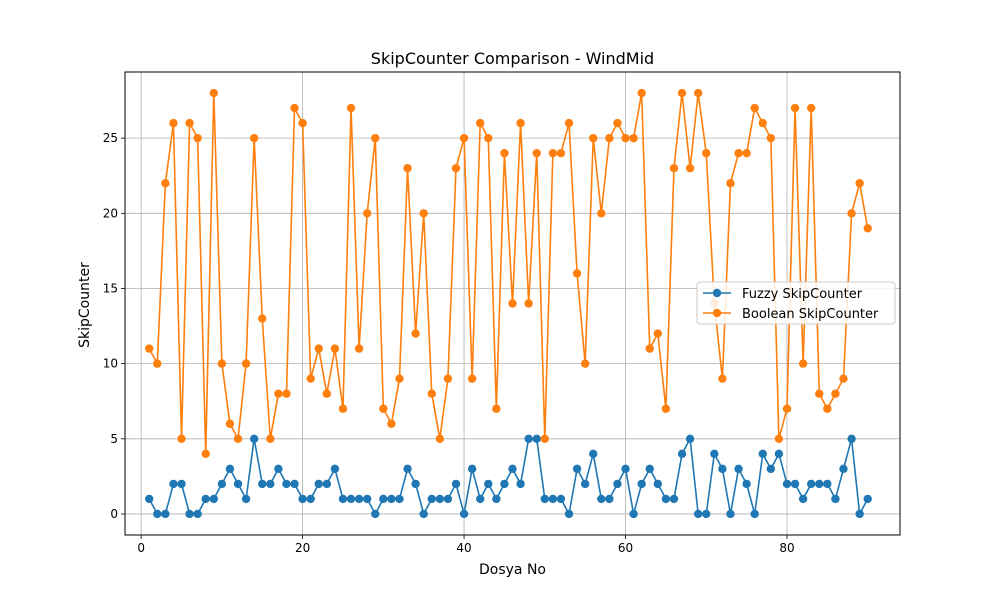 This screenshot has height=600, width=1000. I want to click on chart-title: SkipCounter Comparison - WindMid, so click(512, 58).